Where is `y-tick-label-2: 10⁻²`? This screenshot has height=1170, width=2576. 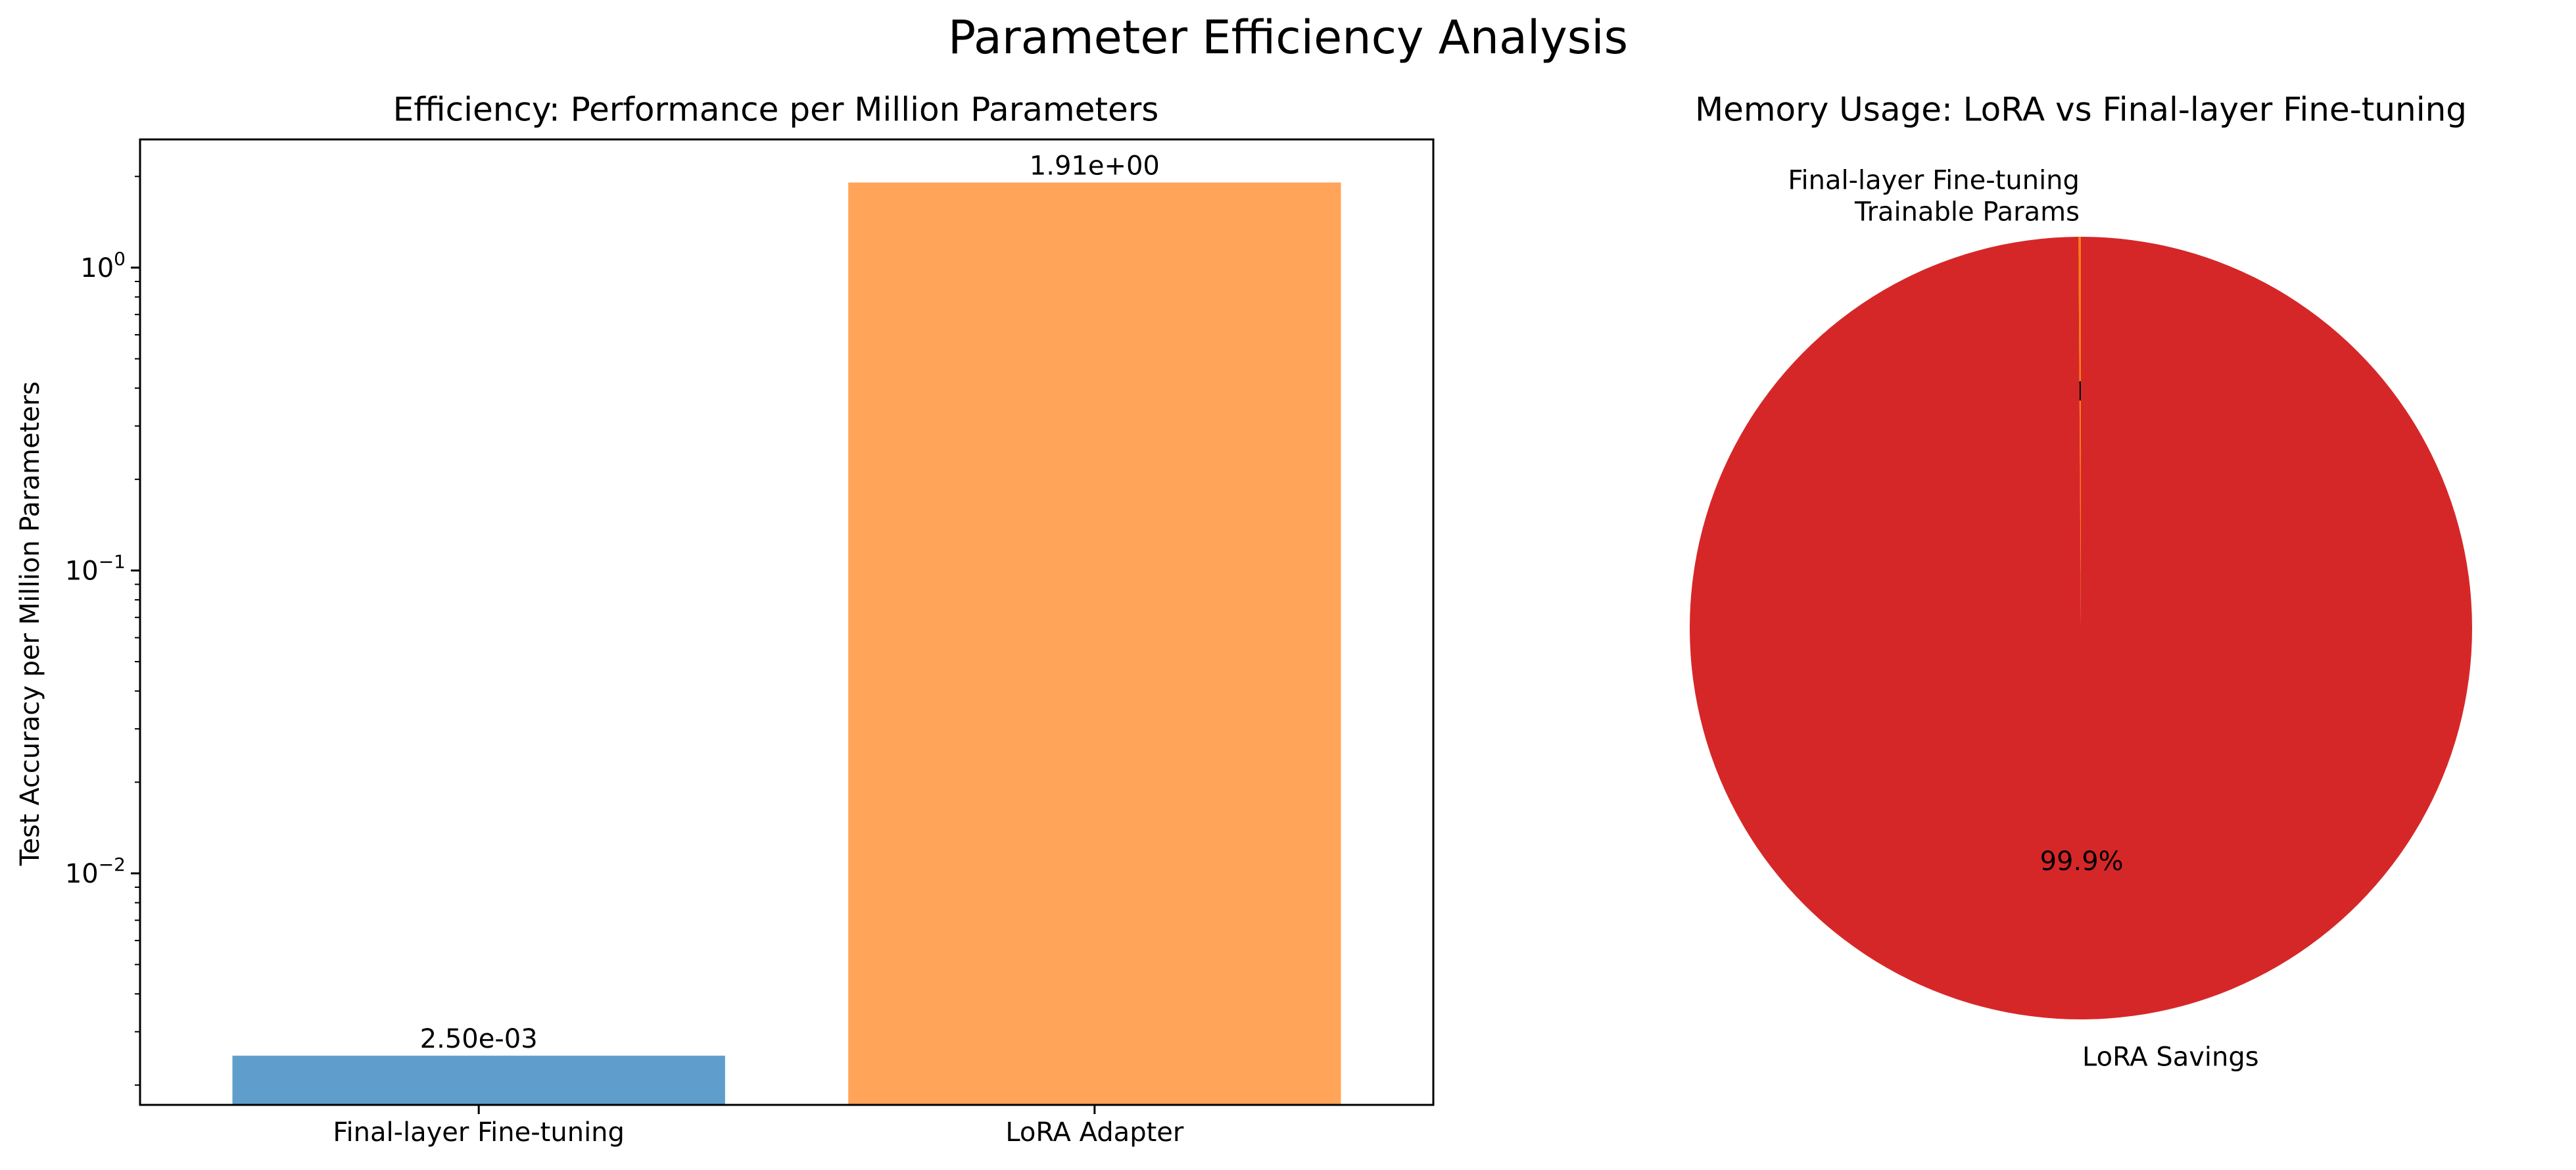
y-tick-label-2: 10⁻² is located at coordinates (95, 871).